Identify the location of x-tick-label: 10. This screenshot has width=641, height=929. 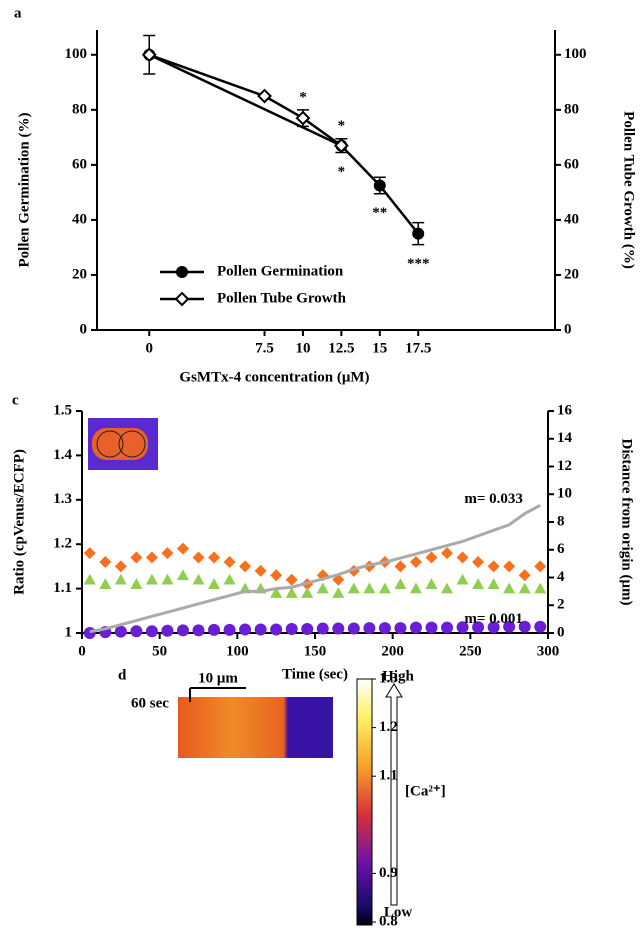
(302, 348).